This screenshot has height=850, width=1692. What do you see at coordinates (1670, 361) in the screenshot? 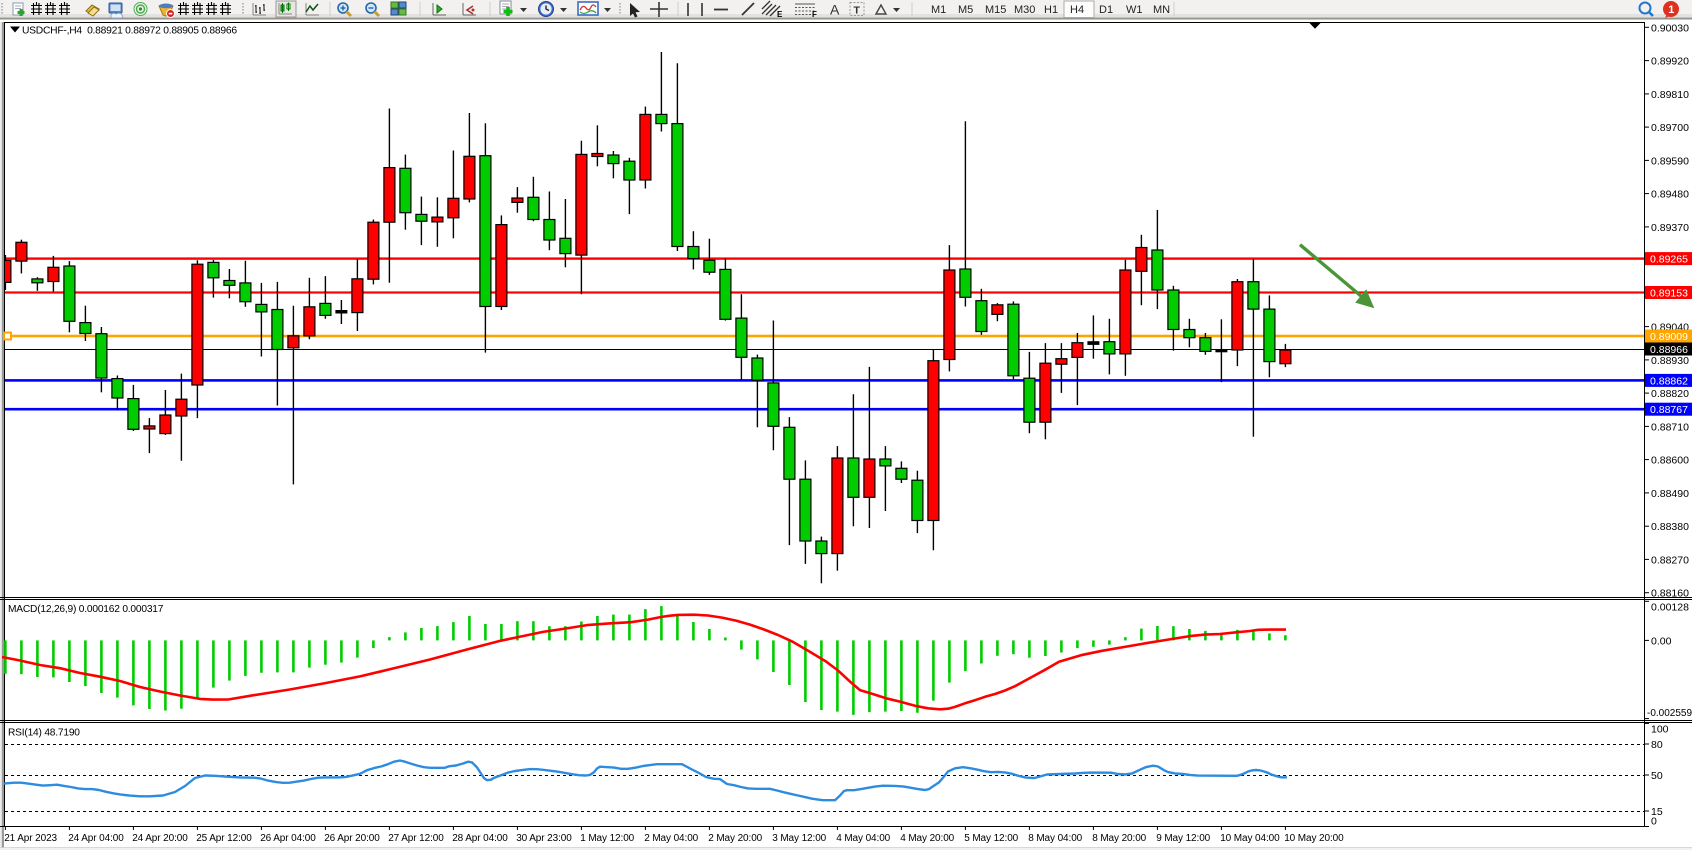
I see `svg-text: 0.88930` at bounding box center [1670, 361].